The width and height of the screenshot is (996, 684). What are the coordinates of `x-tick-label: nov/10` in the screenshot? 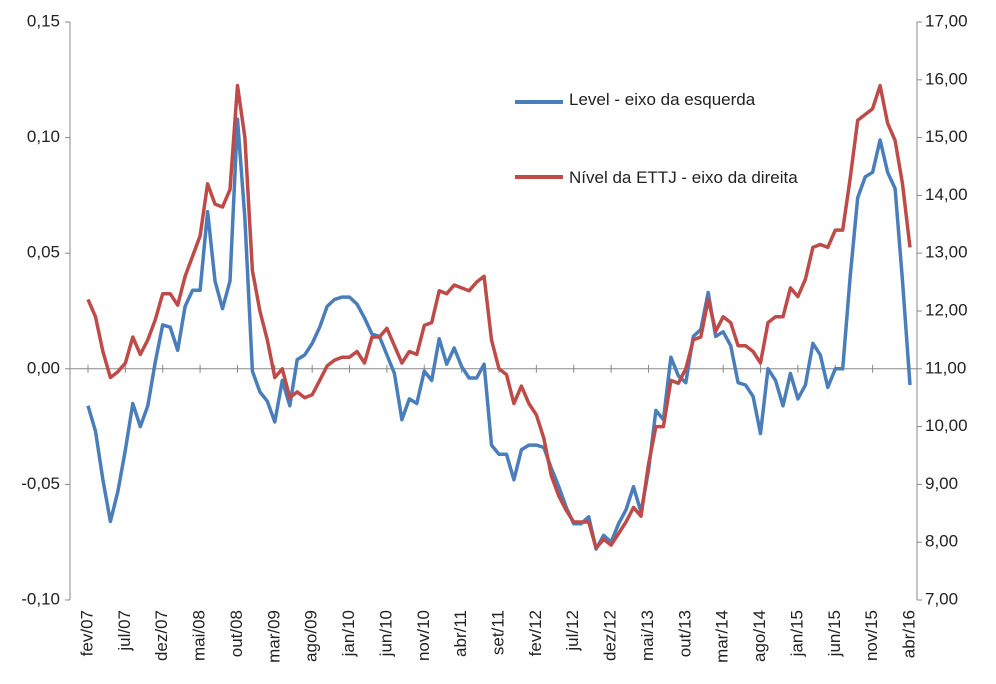 It's located at (423, 635).